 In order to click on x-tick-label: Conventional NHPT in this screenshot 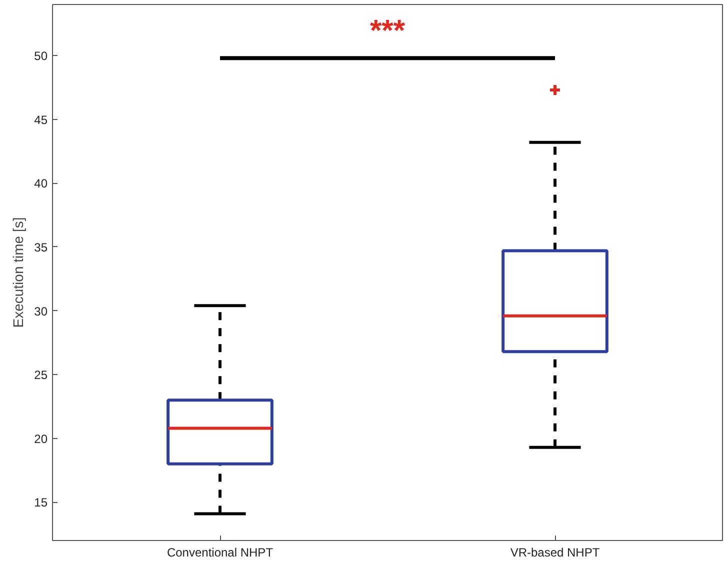, I will do `click(220, 553)`.